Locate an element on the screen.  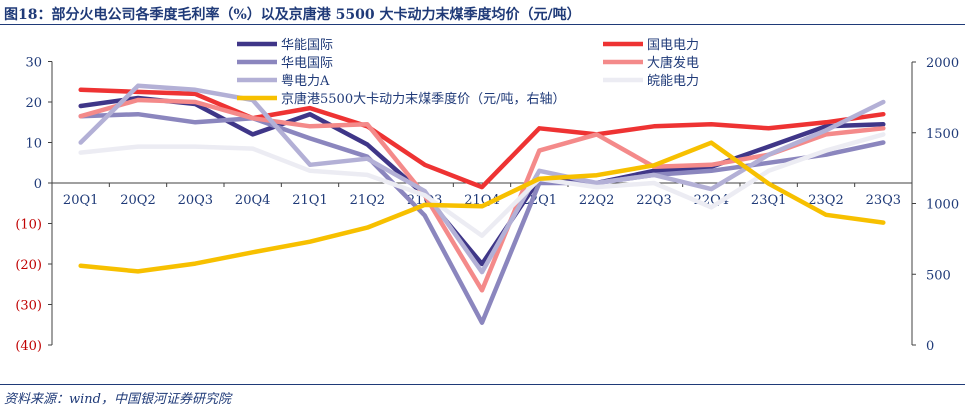
x-axis-tick-label: 21Q2 is located at coordinates (367, 200).